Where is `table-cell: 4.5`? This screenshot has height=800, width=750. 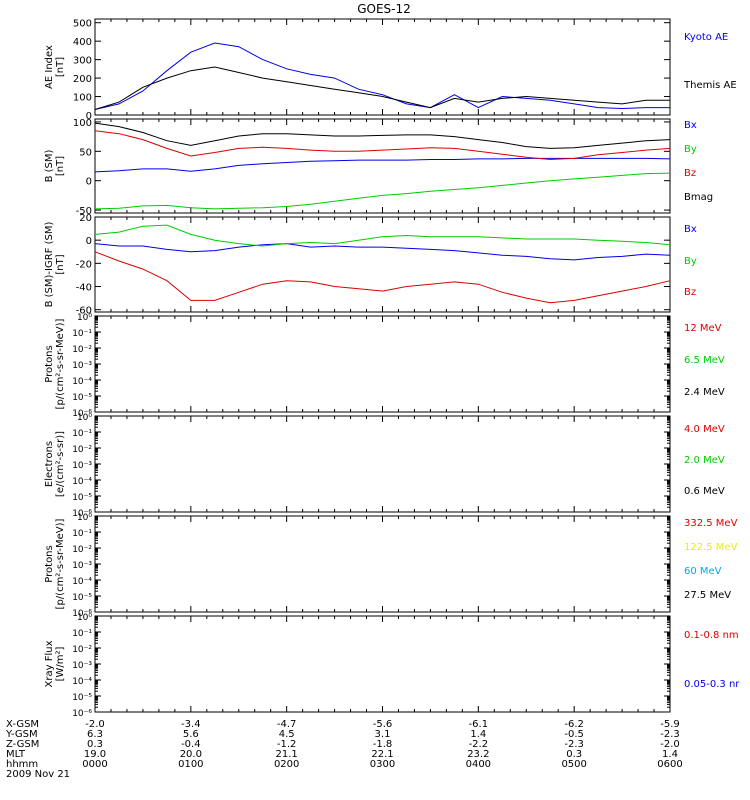
table-cell: 4.5 is located at coordinates (287, 734).